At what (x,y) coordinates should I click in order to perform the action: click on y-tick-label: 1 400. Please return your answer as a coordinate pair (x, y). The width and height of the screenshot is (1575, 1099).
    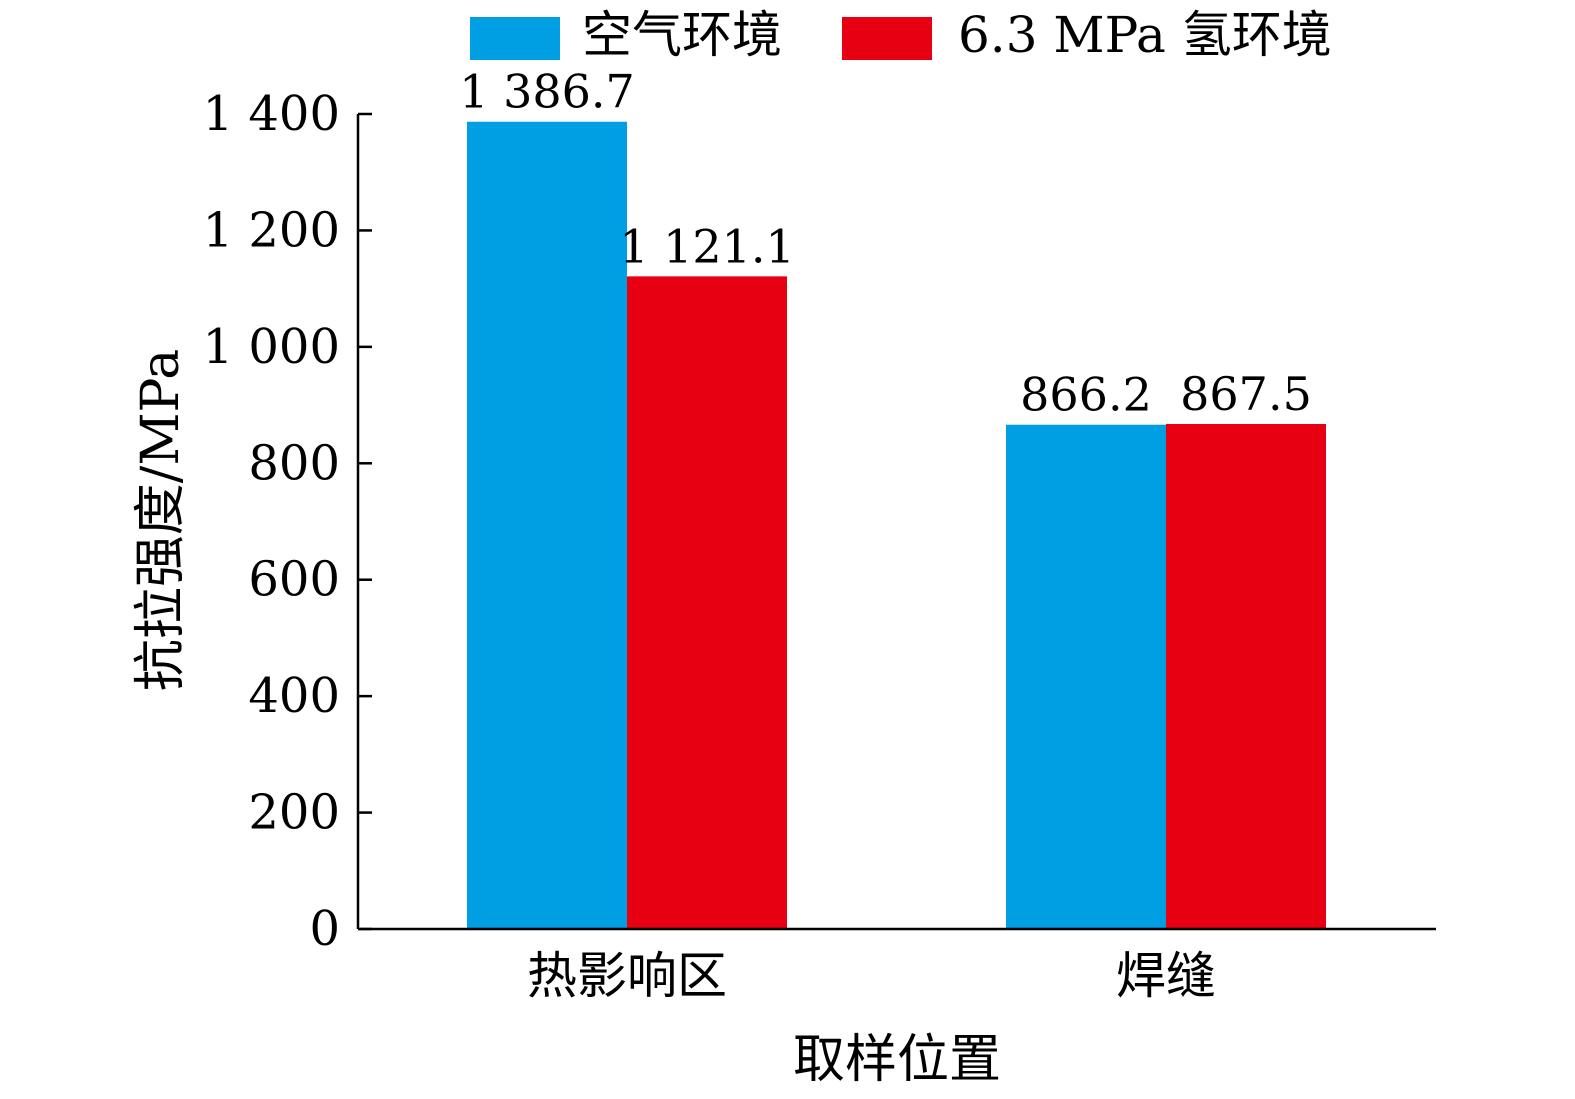
    Looking at the image, I should click on (271, 114).